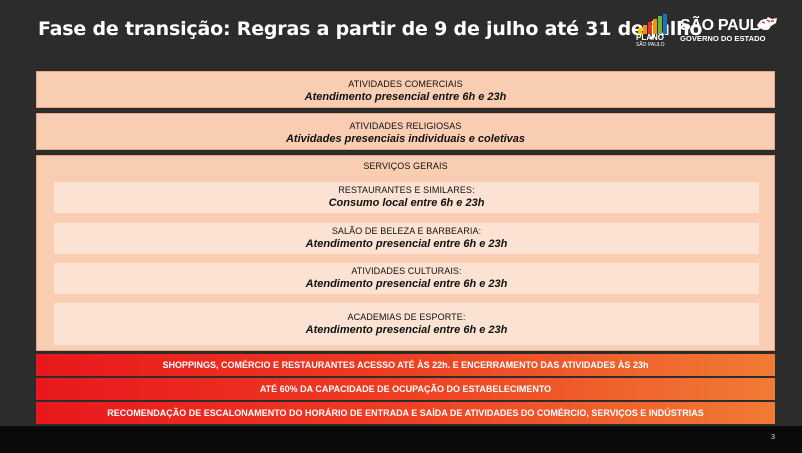  Describe the element at coordinates (406, 190) in the screenshot. I see `service-title: RESTAURANTES E SIMILARES:` at that location.